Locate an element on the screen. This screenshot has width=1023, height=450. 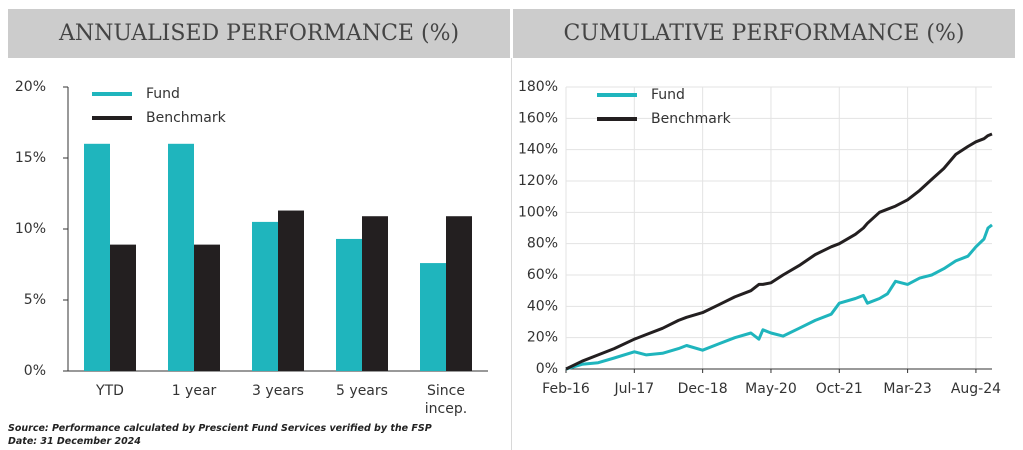
x-tick-label: Feb-16 is located at coordinates (566, 389).